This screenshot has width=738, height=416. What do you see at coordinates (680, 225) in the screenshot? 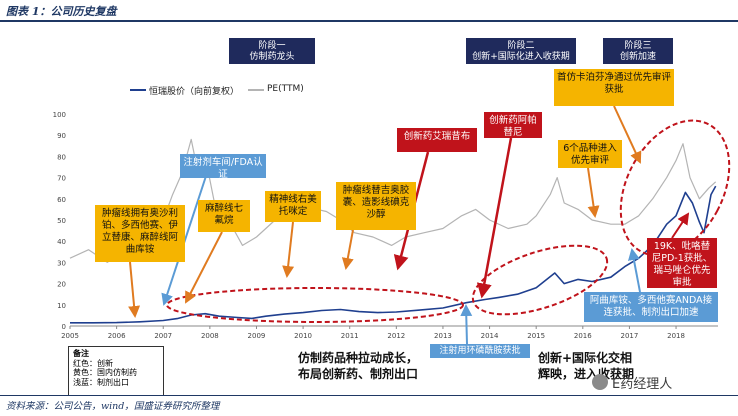
I see `arrow-r3` at bounding box center [680, 225].